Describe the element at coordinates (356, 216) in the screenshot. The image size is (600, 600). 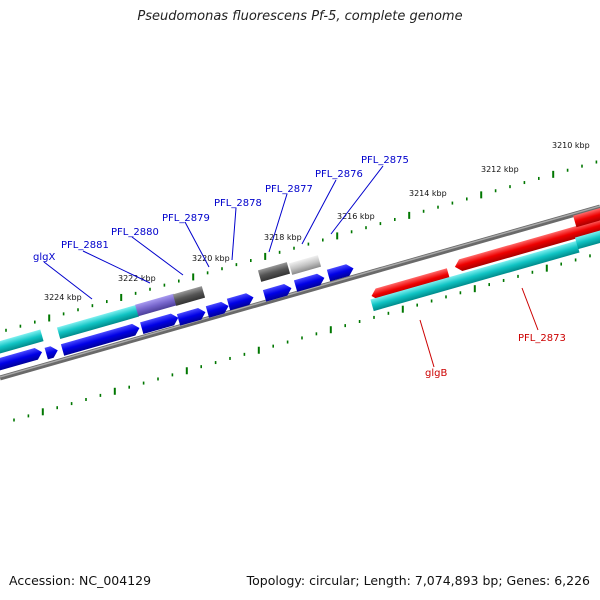
I see `scale-label: 3216 kbp` at that location.